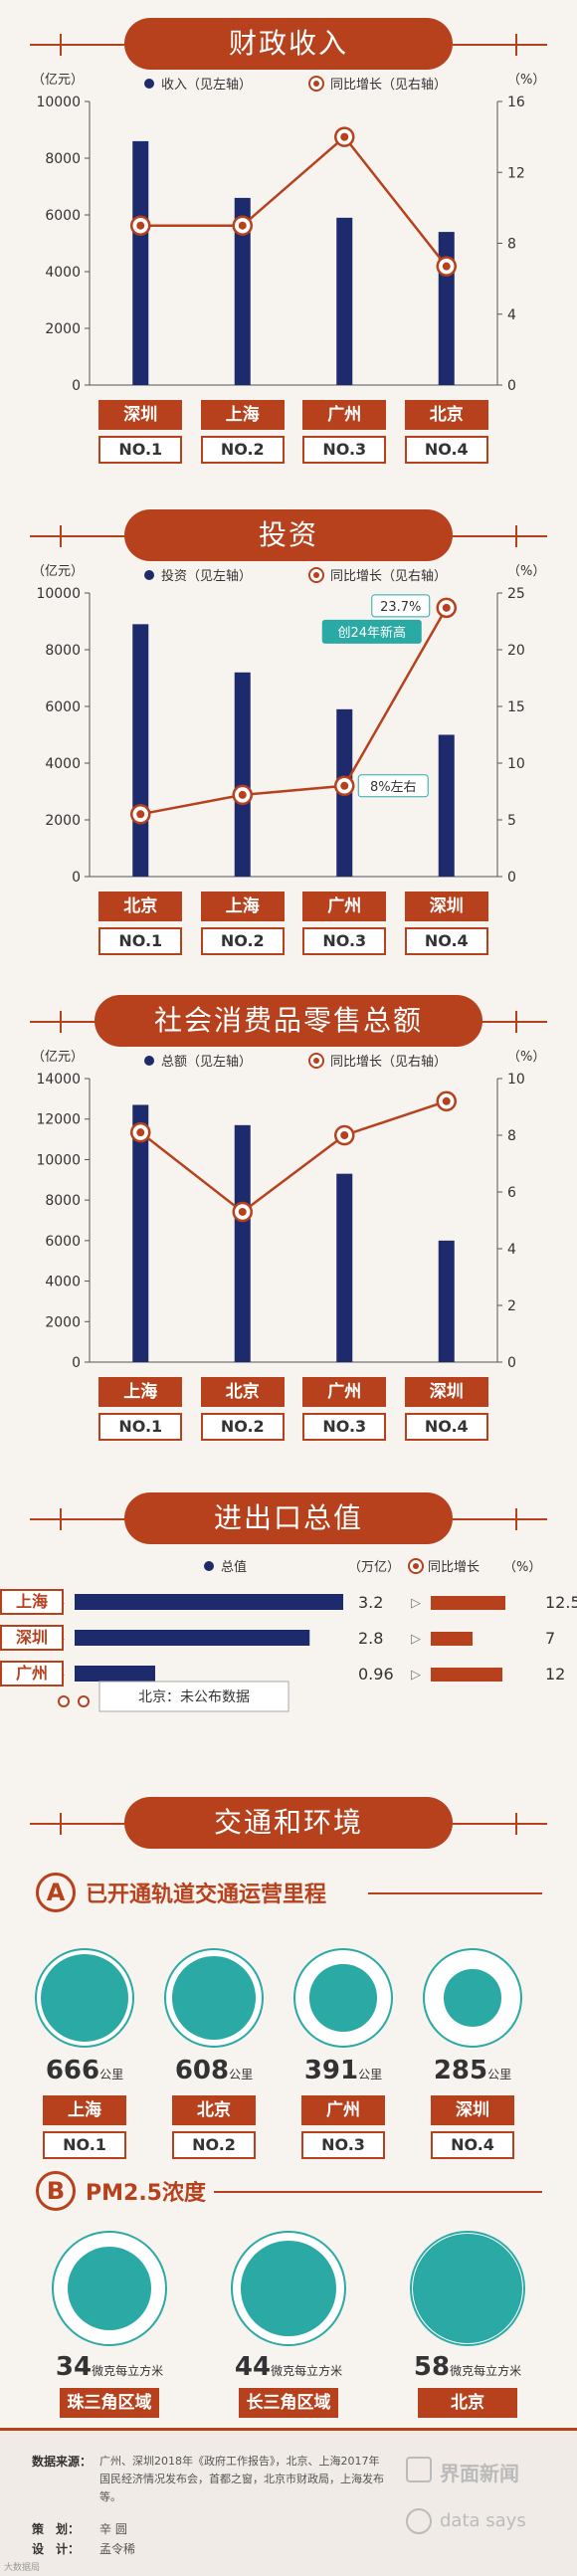  Describe the element at coordinates (109, 2367) in the screenshot. I see `pm-value: 34微克每立方米` at that location.